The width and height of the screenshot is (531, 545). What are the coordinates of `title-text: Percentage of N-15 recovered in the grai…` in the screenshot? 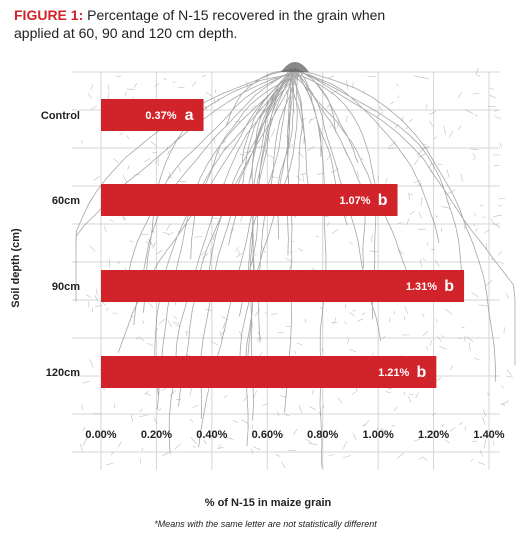 It's located at (200, 24).